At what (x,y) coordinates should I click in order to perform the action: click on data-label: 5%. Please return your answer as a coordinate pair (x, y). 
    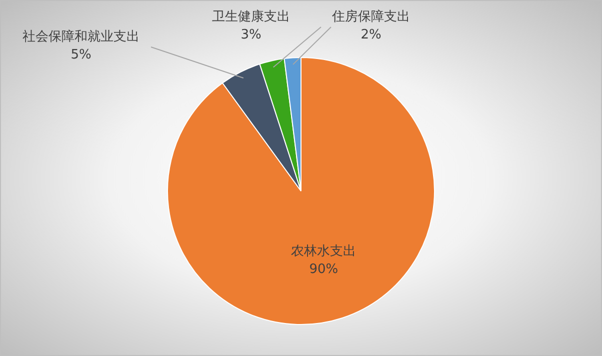
    Looking at the image, I should click on (81, 54).